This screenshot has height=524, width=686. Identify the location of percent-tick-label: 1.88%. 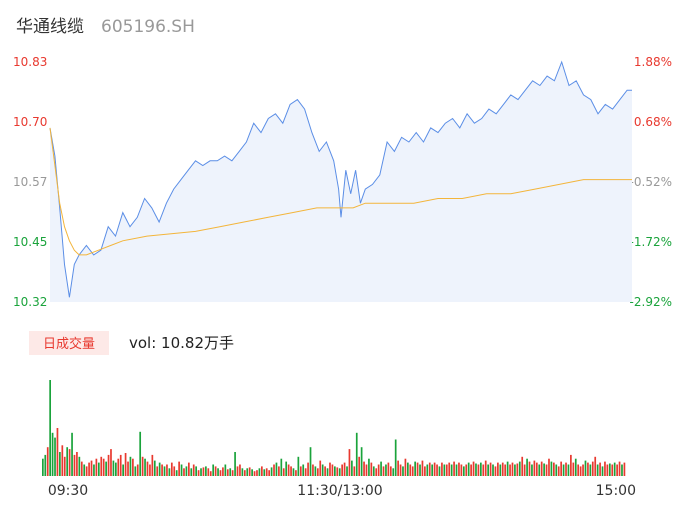
(653, 62).